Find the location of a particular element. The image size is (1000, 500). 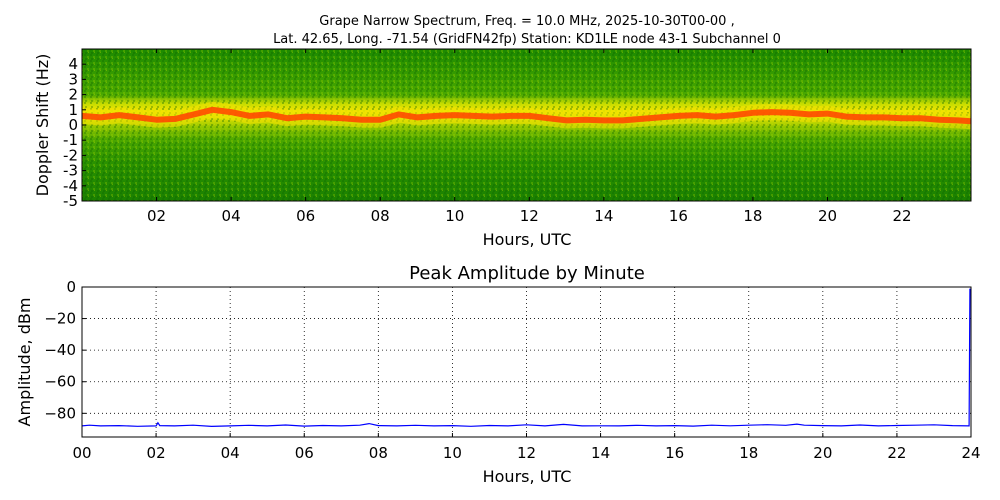

amplitude-y-label: Amplitude, dBm is located at coordinates (24, 362).